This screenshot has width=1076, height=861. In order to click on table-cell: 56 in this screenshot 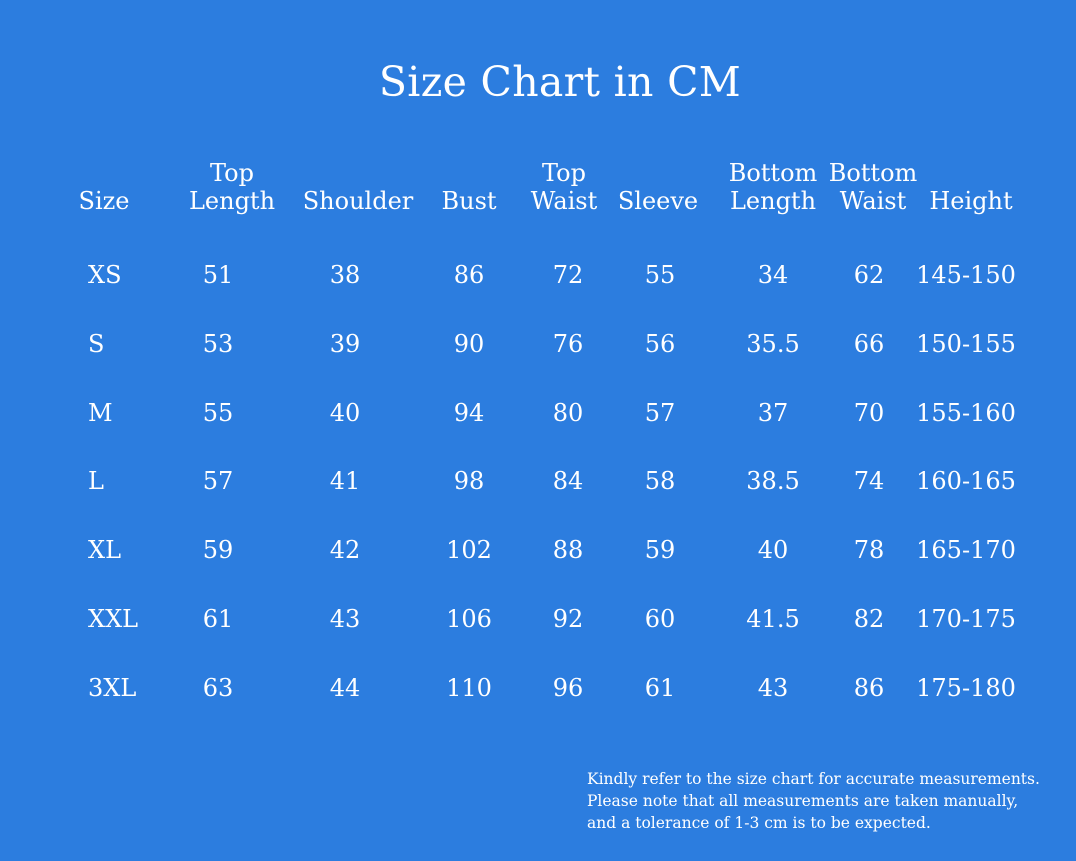, I will do `click(660, 343)`.